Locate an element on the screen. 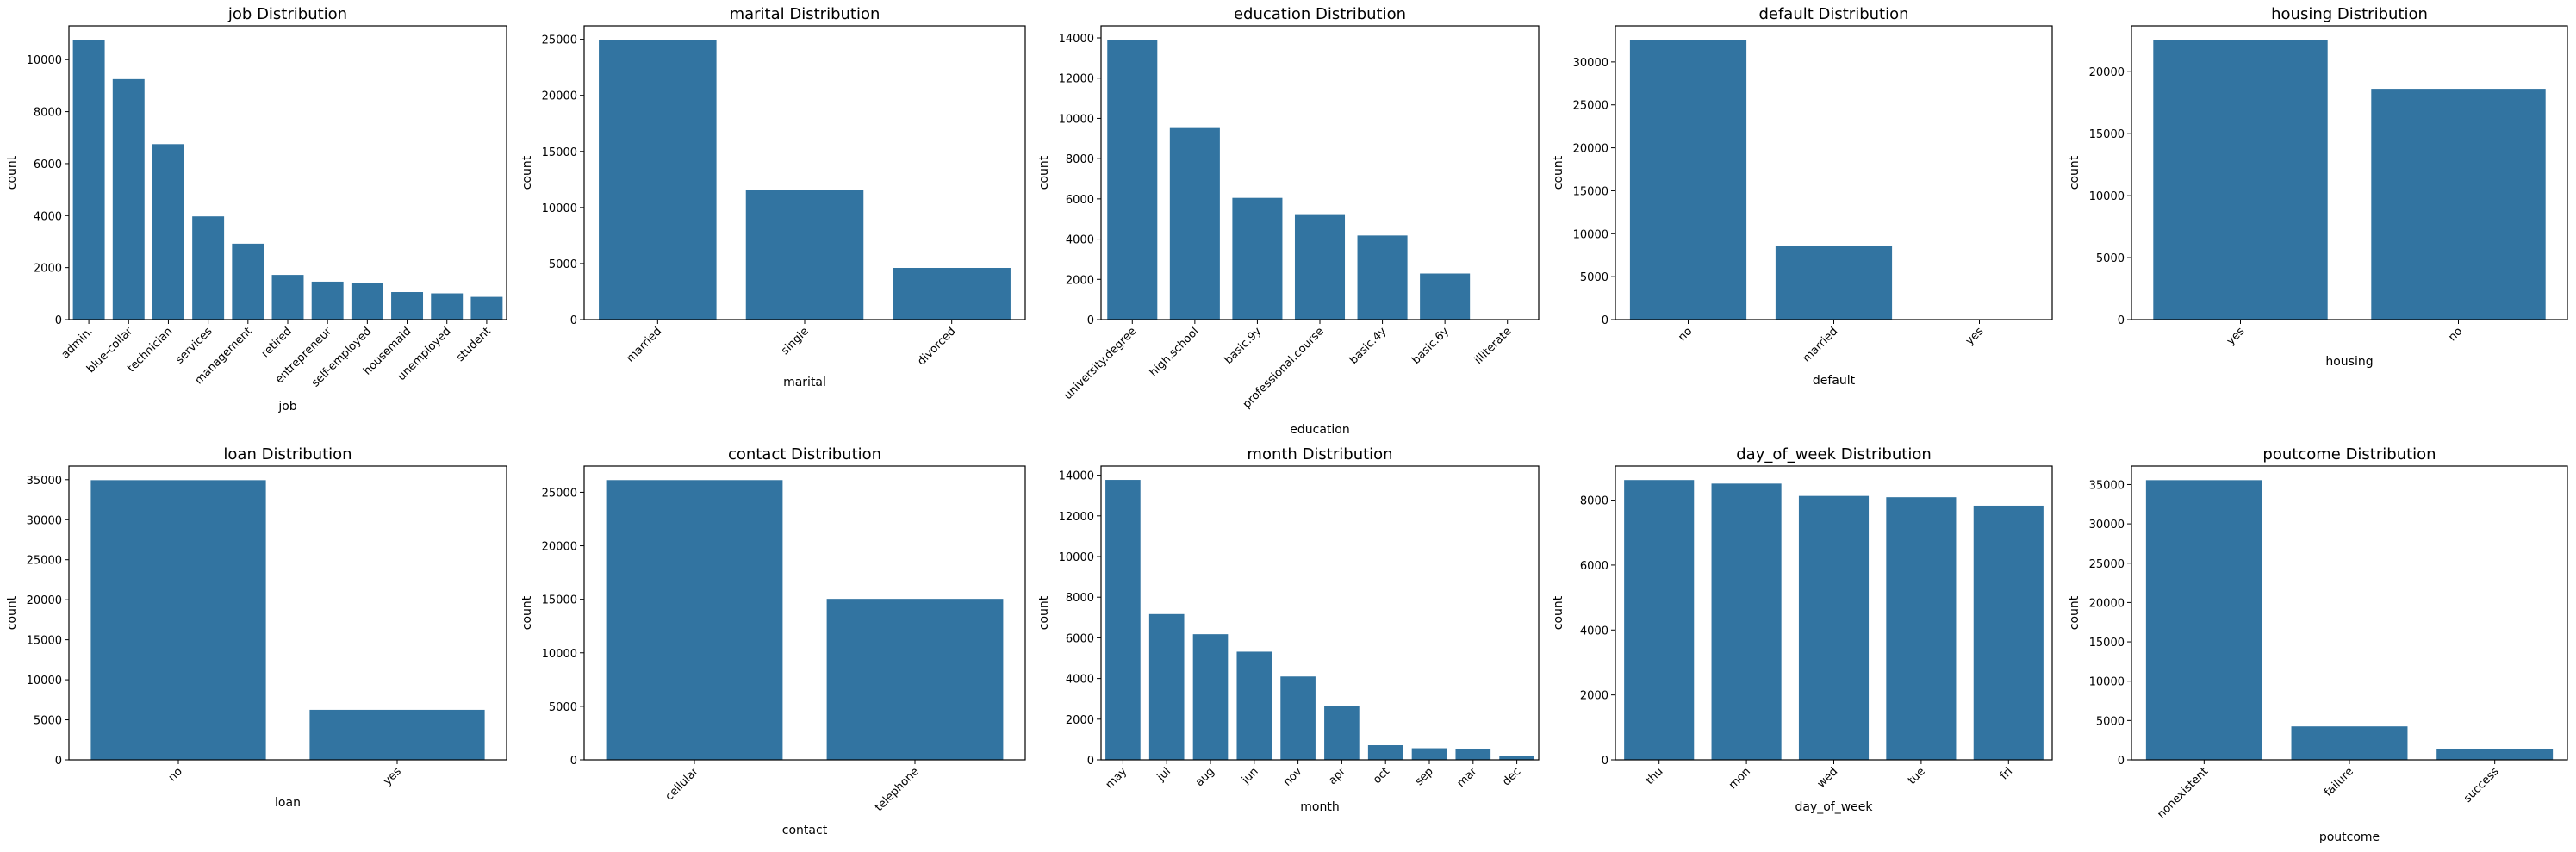  x-tick-label: basic.6y is located at coordinates (1431, 346).